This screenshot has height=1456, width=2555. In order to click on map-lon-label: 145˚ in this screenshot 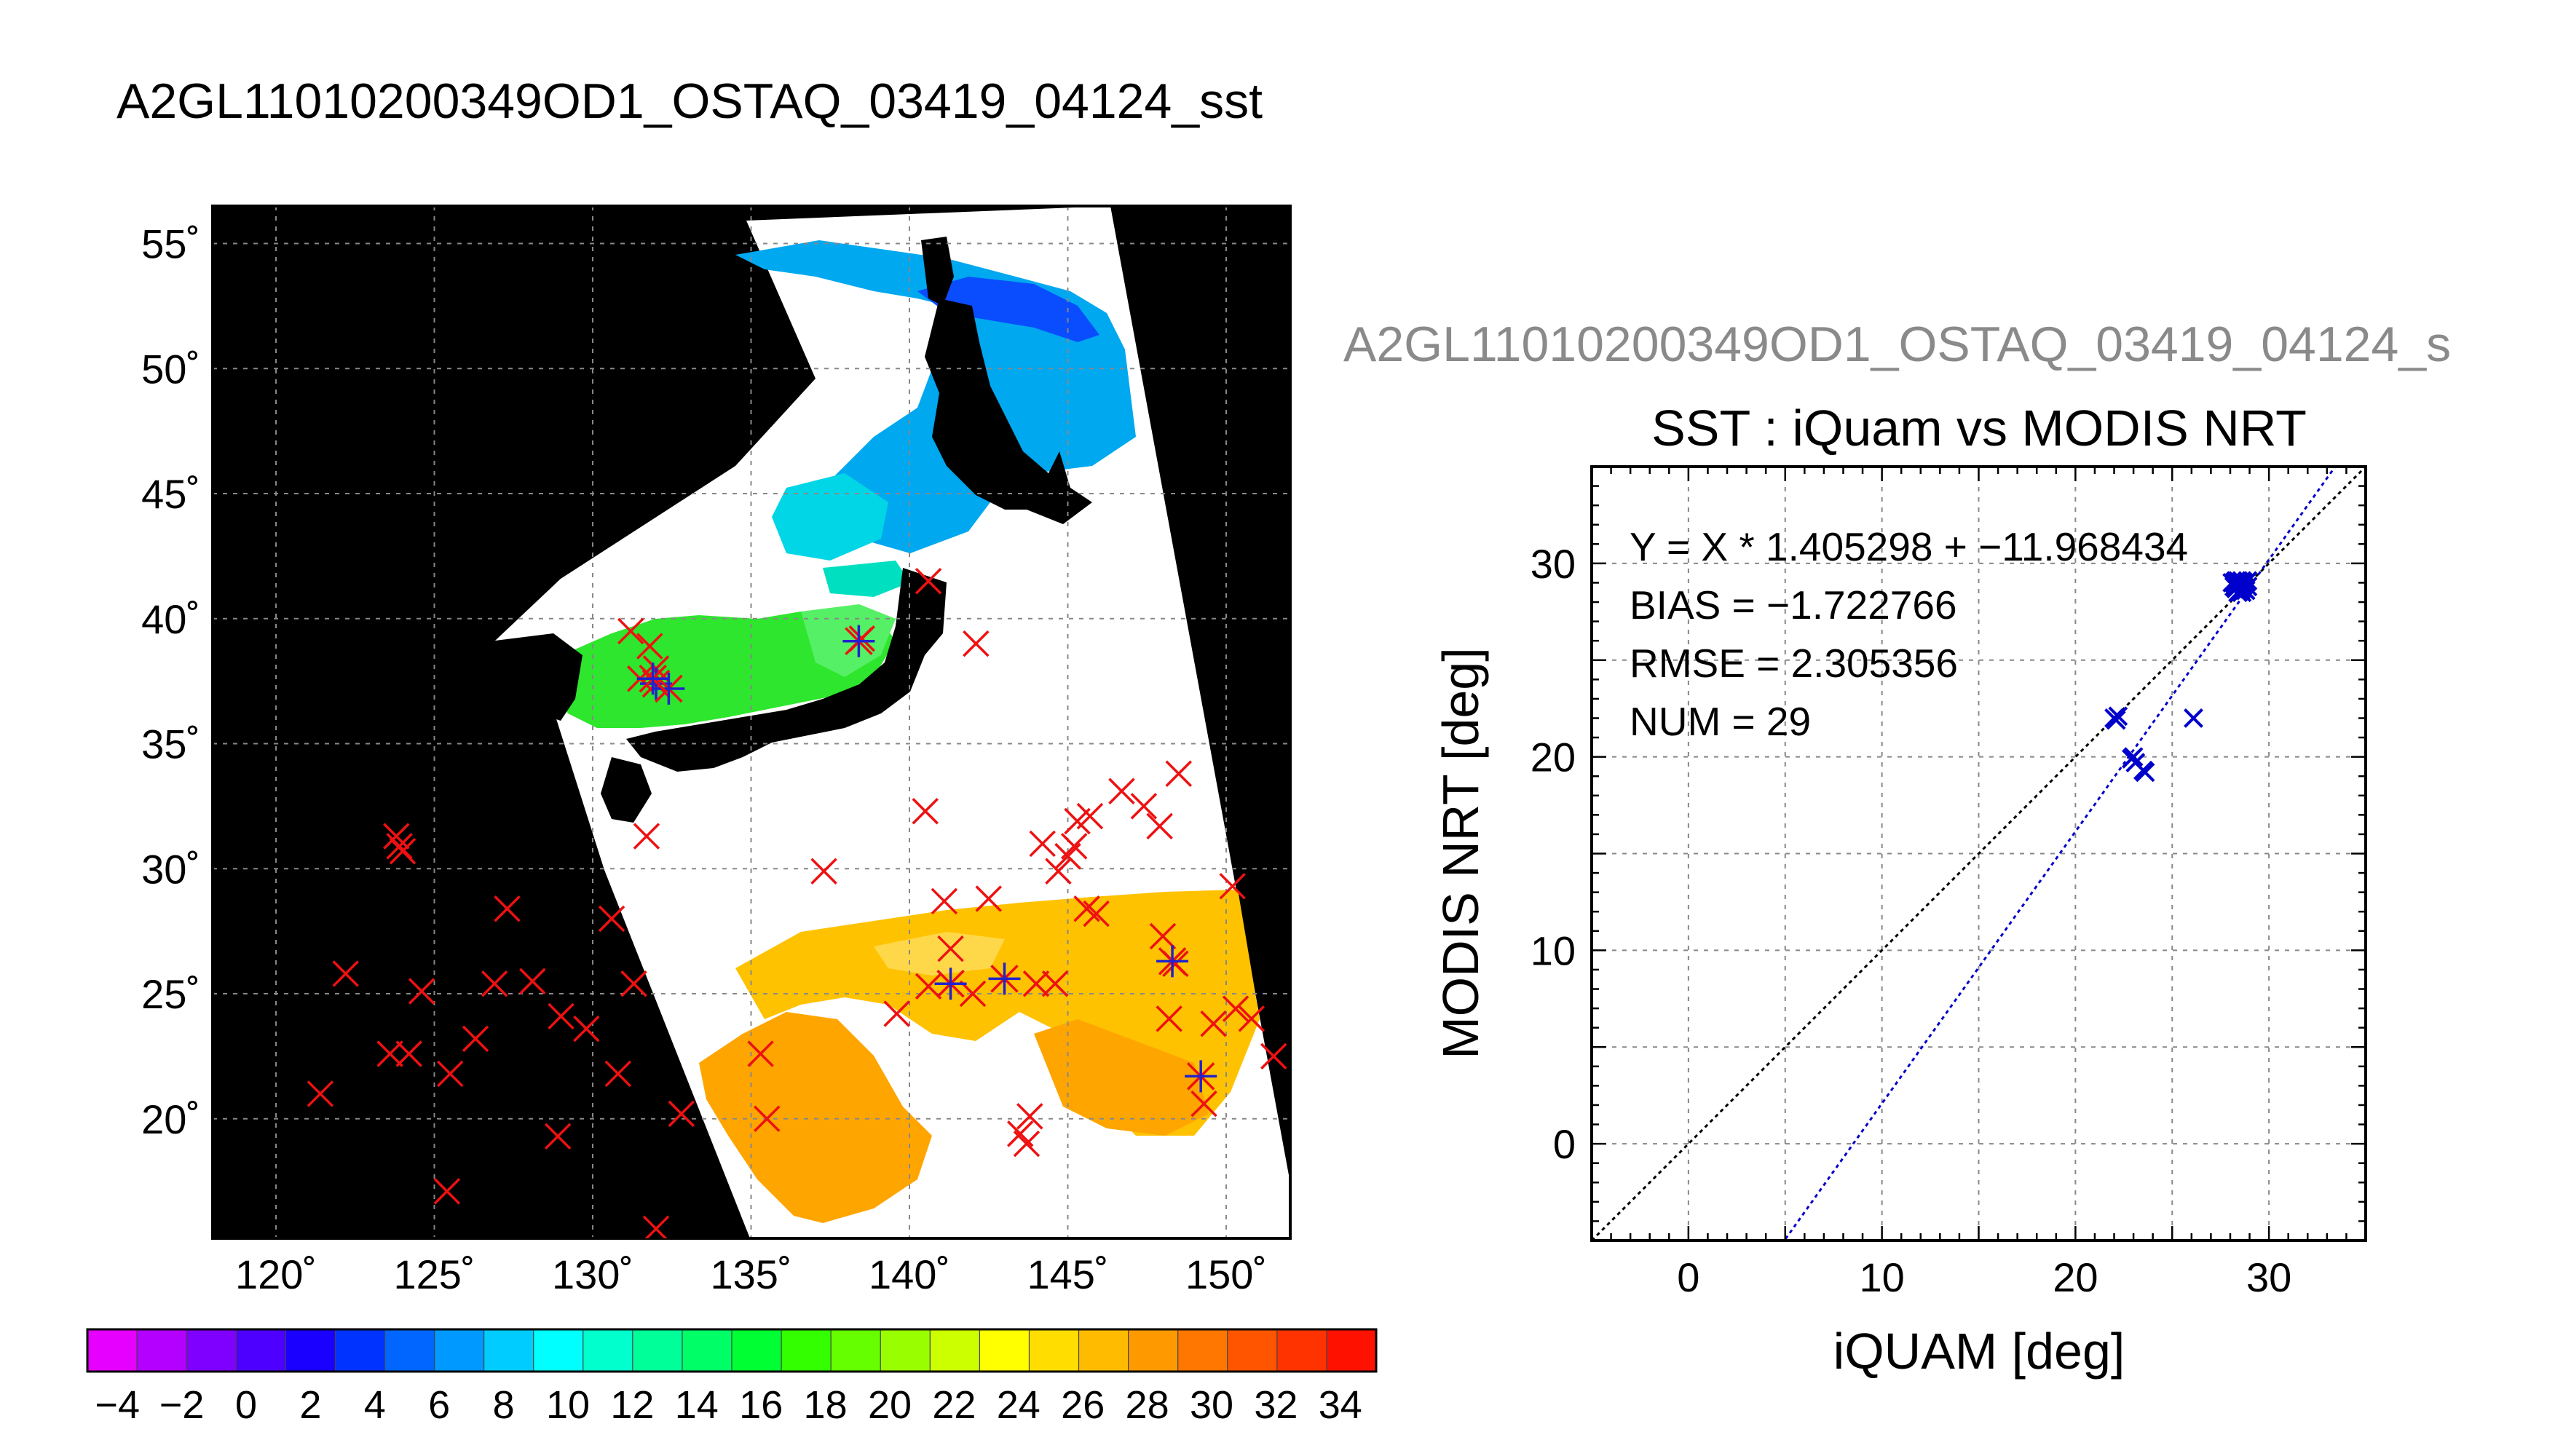, I will do `click(1067, 1274)`.